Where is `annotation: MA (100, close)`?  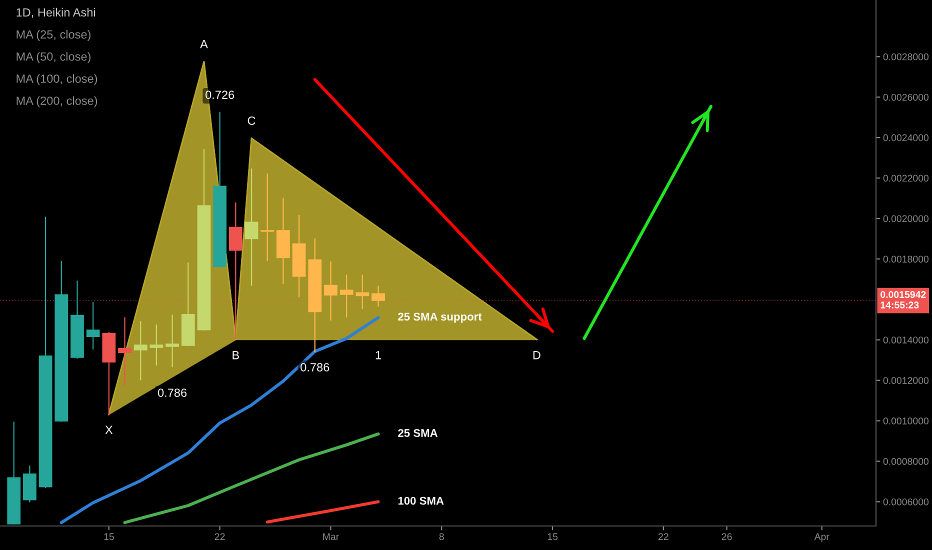
annotation: MA (100, close) is located at coordinates (57, 80).